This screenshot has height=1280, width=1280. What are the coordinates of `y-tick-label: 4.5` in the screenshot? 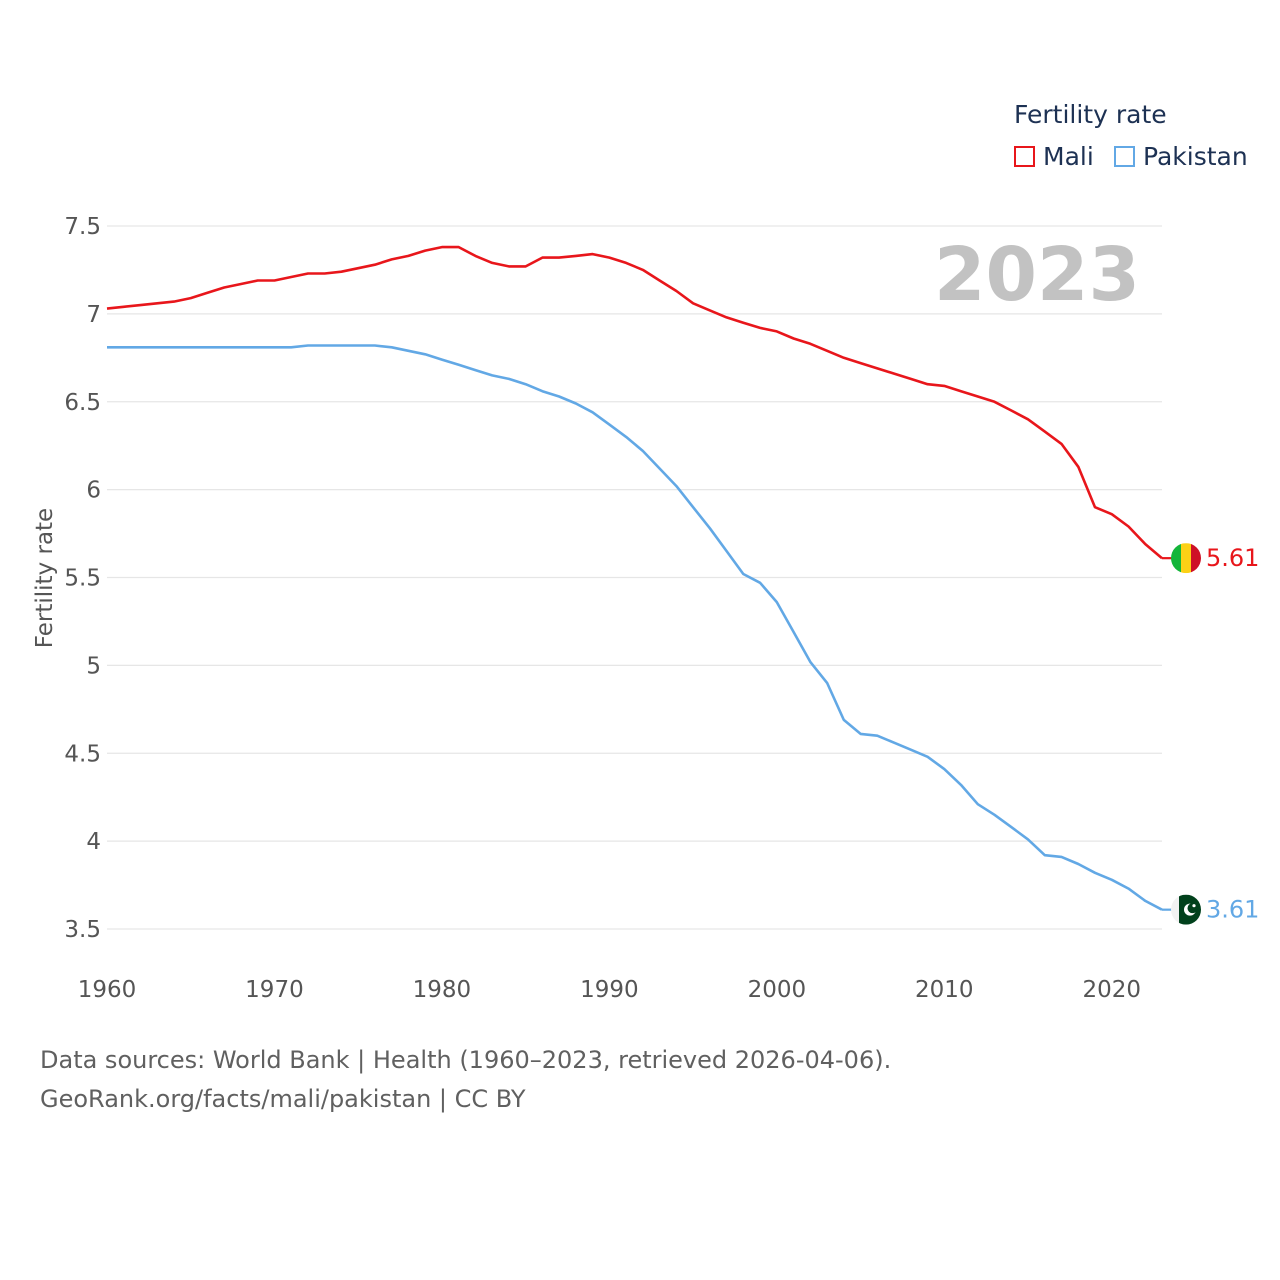 It's located at (82, 754).